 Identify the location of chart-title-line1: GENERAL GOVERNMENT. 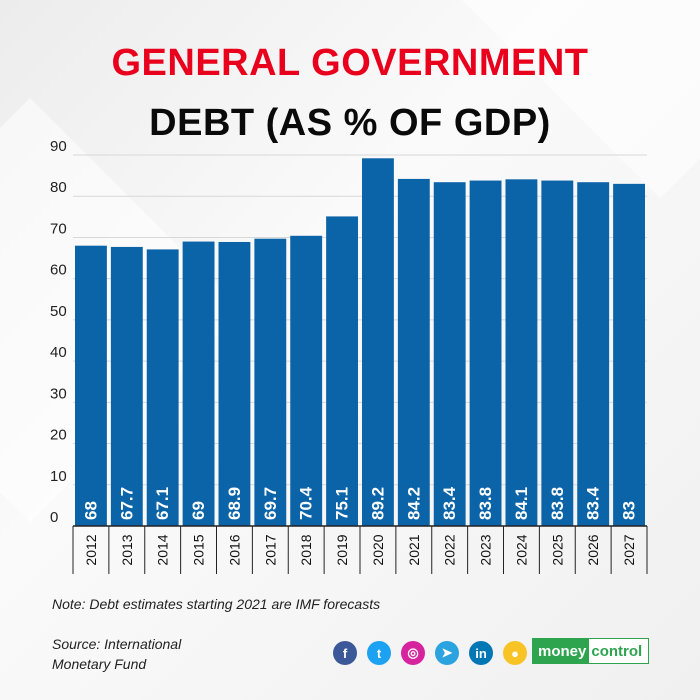
(350, 63).